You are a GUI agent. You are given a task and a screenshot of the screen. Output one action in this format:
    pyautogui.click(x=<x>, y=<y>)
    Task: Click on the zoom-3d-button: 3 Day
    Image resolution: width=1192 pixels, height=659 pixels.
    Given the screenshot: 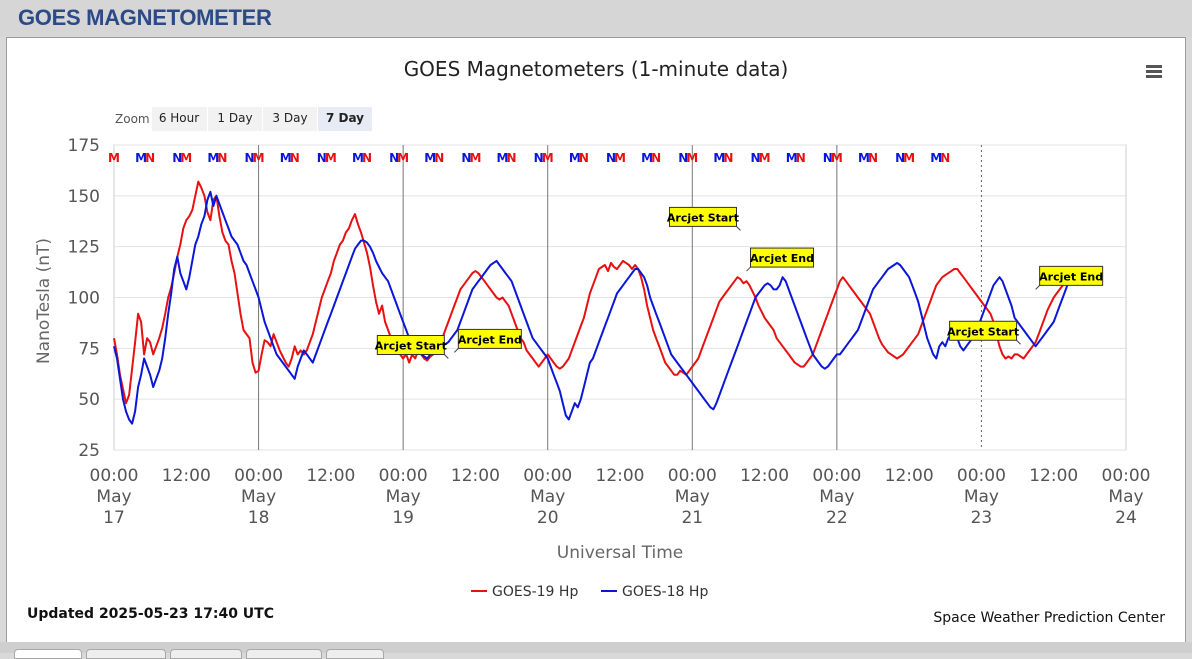 What is the action you would take?
    pyautogui.click(x=289, y=118)
    